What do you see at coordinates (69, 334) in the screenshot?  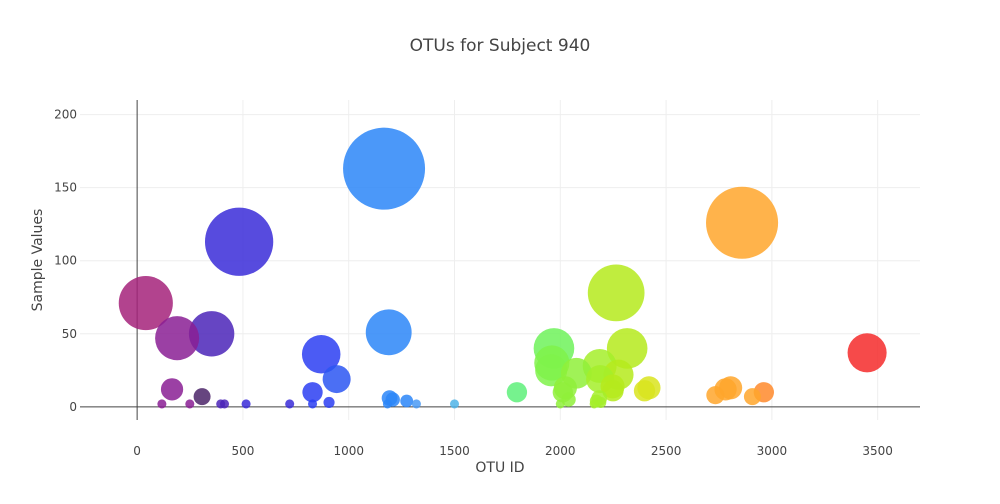 I see `y-tick-label: 50` at bounding box center [69, 334].